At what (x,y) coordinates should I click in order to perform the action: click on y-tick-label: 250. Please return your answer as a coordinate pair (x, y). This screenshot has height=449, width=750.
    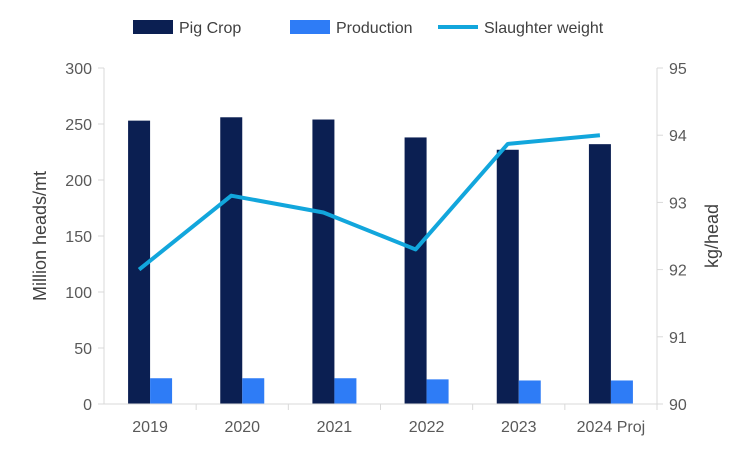
    Looking at the image, I should click on (78, 125).